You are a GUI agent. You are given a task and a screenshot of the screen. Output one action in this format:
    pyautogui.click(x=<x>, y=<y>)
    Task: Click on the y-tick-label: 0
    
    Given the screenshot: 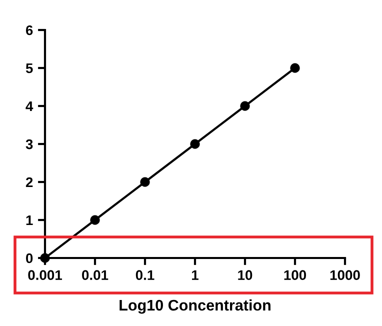 What is the action you would take?
    pyautogui.click(x=29, y=258)
    